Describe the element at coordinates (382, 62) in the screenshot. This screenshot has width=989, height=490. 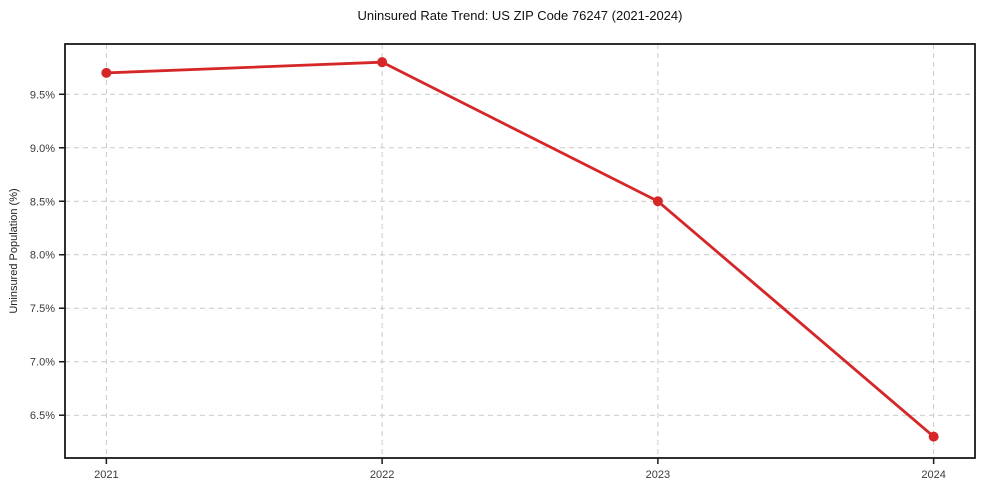
I see `data-point-2022` at that location.